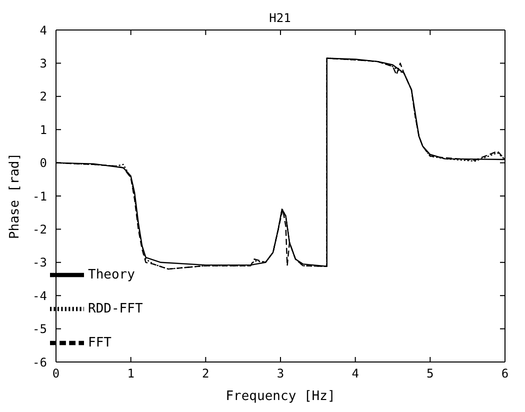  I want to click on y-tick-label: 1, so click(43, 129).